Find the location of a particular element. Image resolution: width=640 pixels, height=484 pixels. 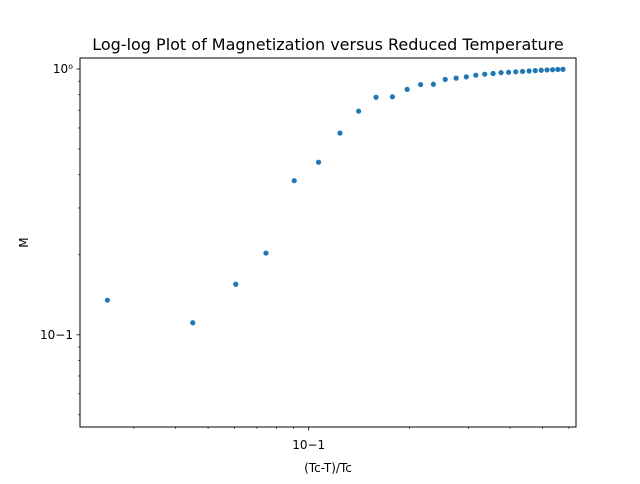

y-axis-label: M is located at coordinates (24, 242).